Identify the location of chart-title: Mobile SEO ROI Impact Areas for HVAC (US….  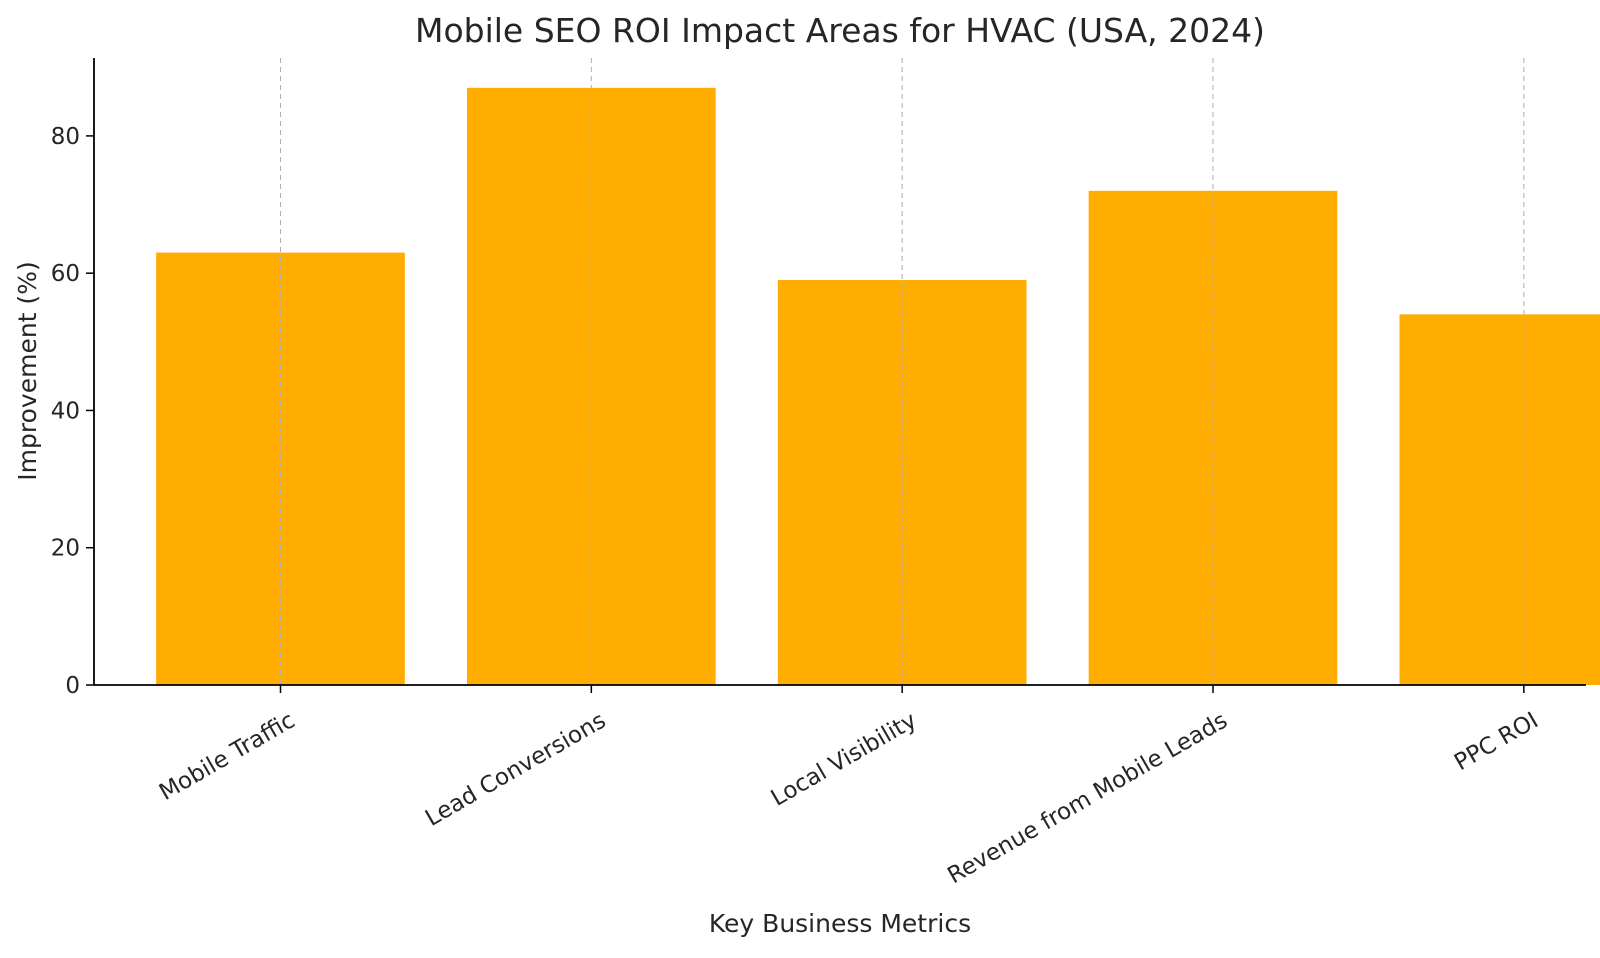
(840, 30).